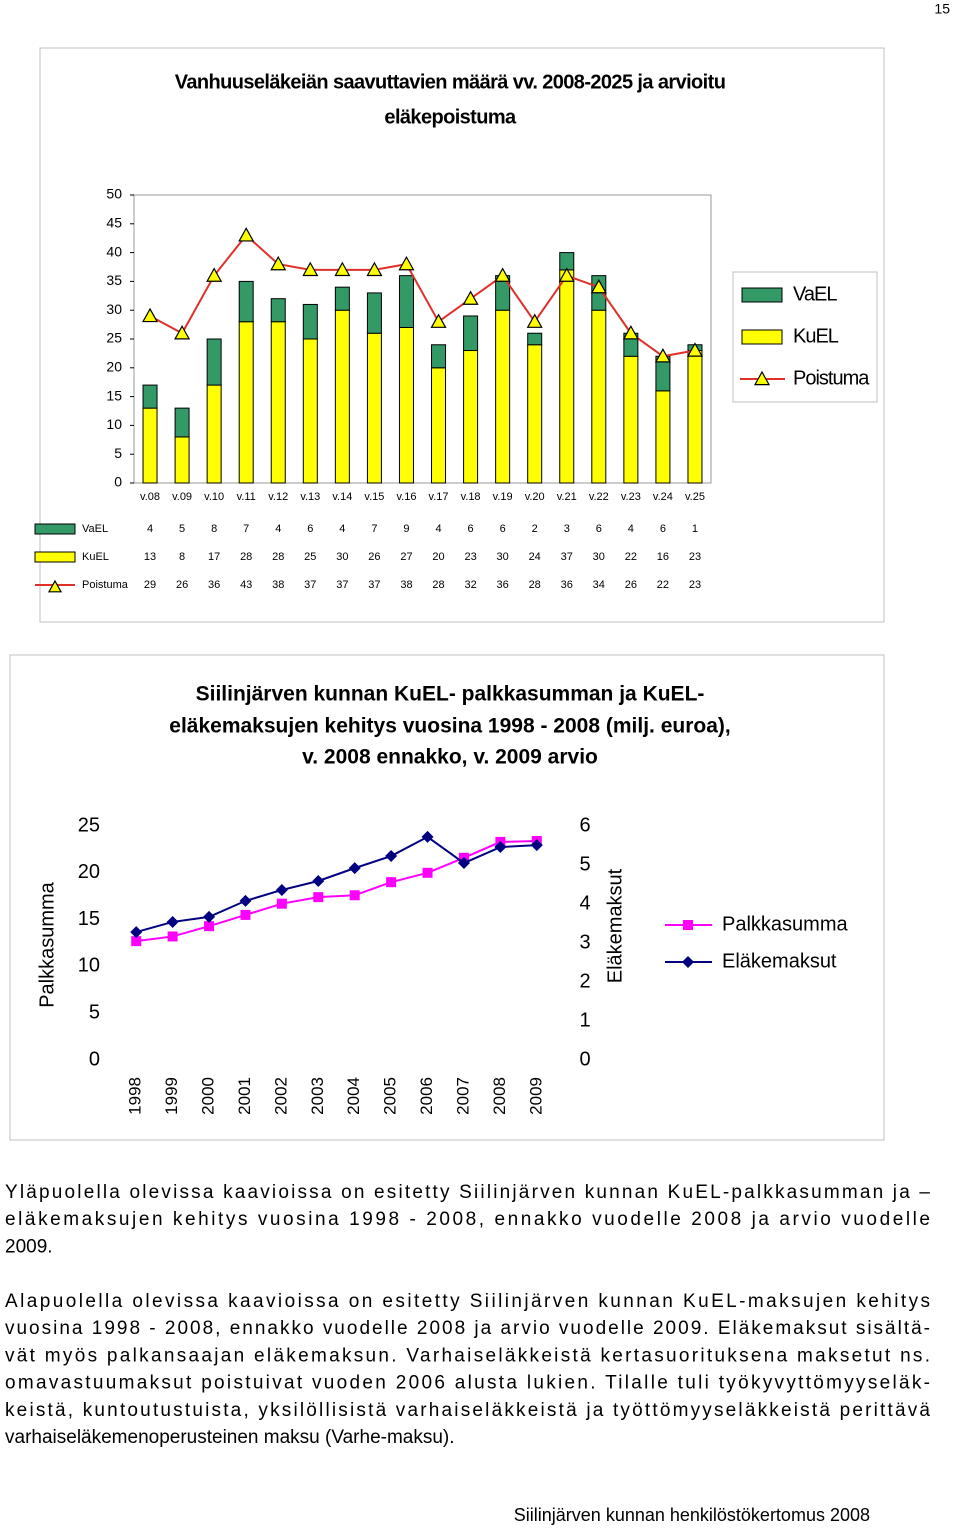  I want to click on table-cell: 5, so click(182, 529).